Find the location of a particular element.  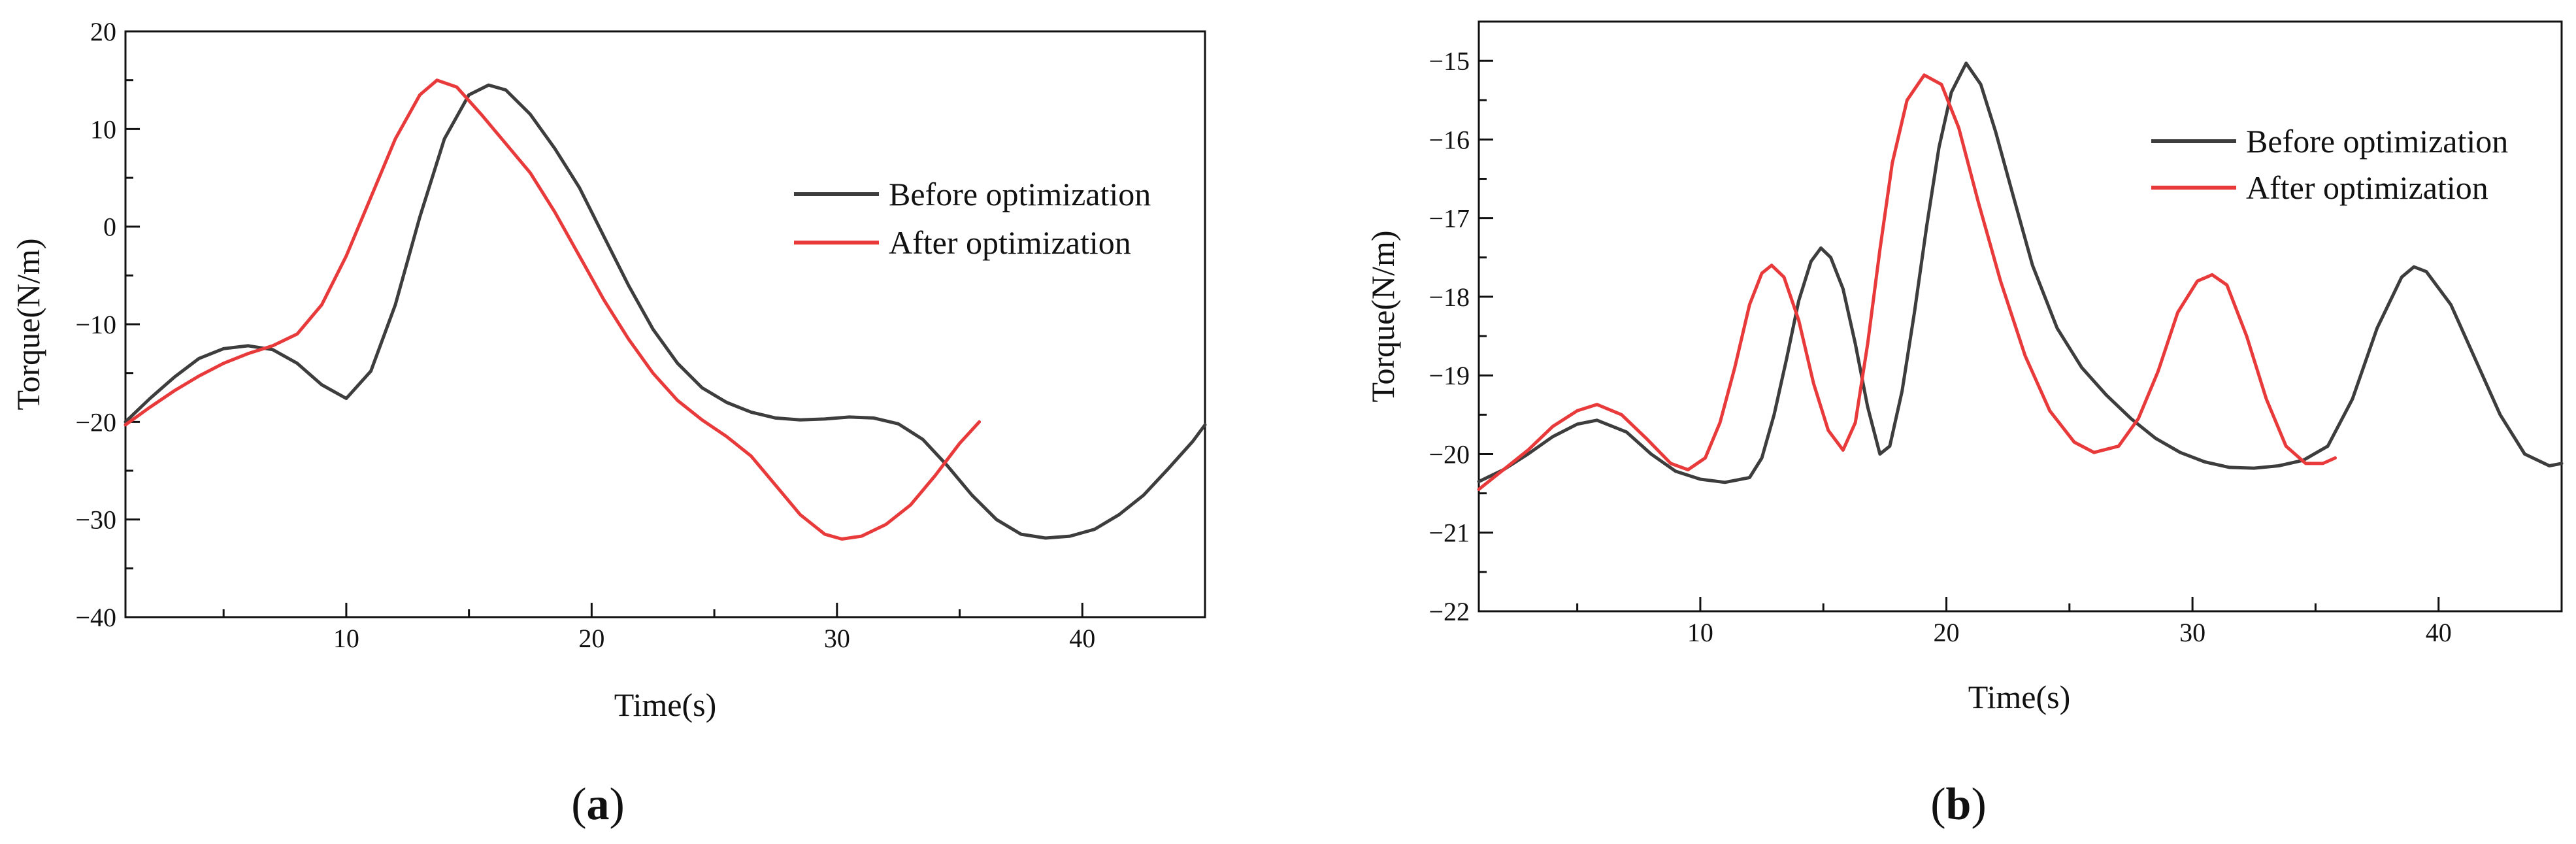

panel-a-y-tick-label: 0 is located at coordinates (109, 227).